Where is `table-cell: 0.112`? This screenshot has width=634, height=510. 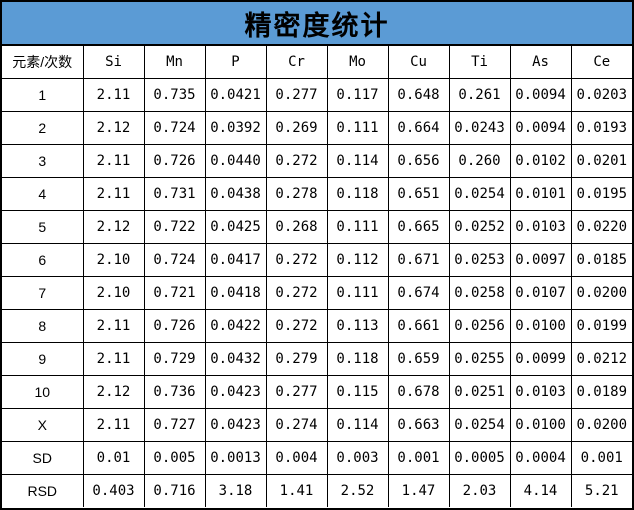 table-cell: 0.112 is located at coordinates (357, 260).